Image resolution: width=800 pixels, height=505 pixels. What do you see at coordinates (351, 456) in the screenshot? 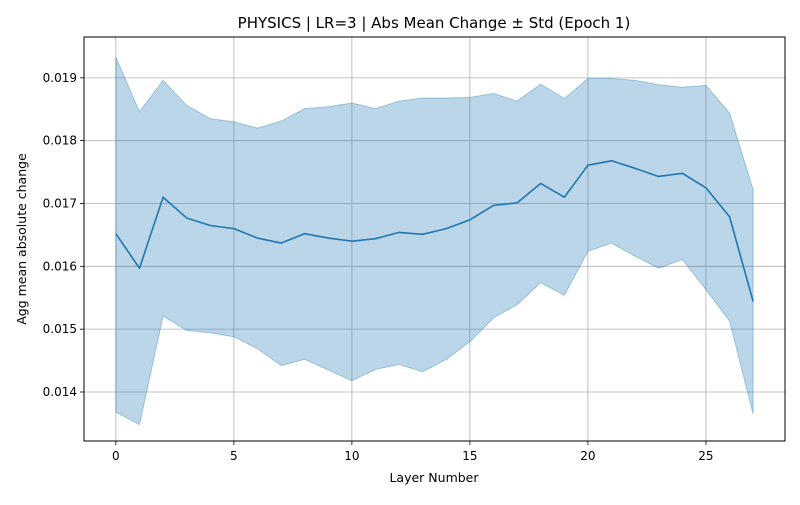
I see `x-tick-label: 10` at bounding box center [351, 456].